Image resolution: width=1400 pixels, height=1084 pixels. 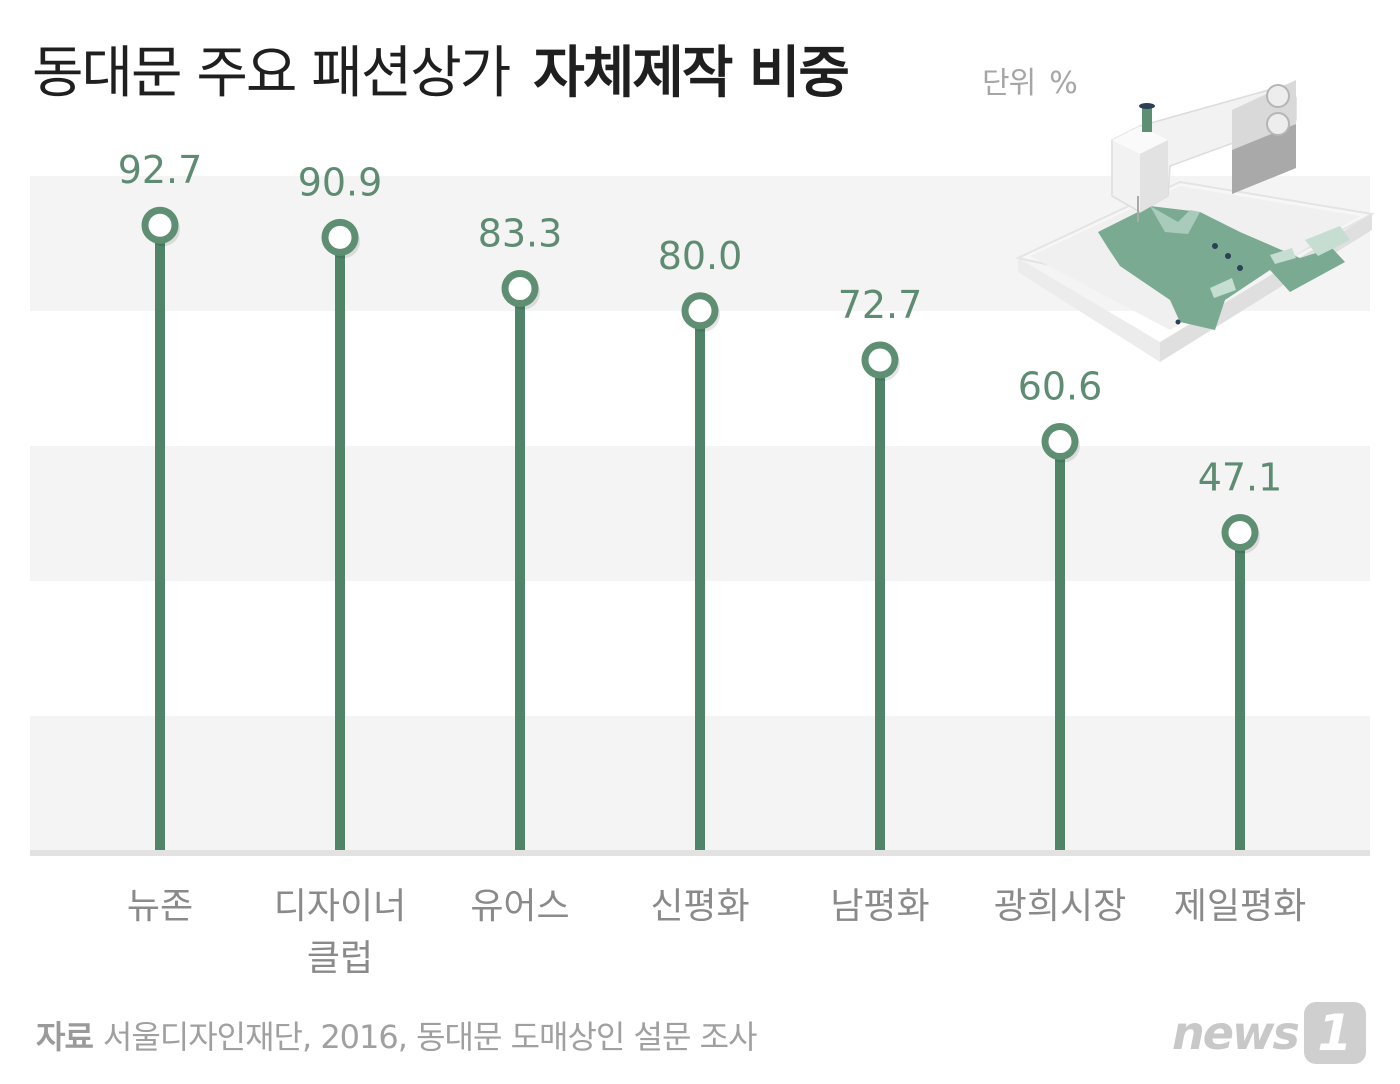 What do you see at coordinates (879, 906) in the screenshot?
I see `category-label: 남평화` at bounding box center [879, 906].